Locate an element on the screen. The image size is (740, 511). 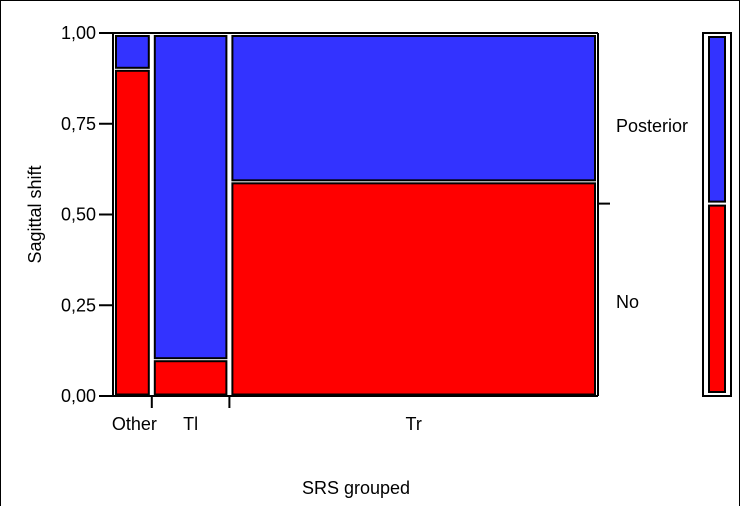
x-axis-title: SRS grouped is located at coordinates (356, 488).